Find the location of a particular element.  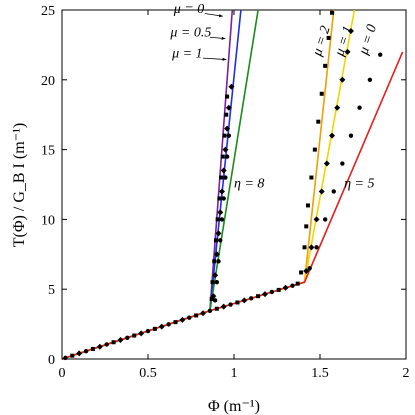

annotation-label: η = 5 is located at coordinates (359, 183).